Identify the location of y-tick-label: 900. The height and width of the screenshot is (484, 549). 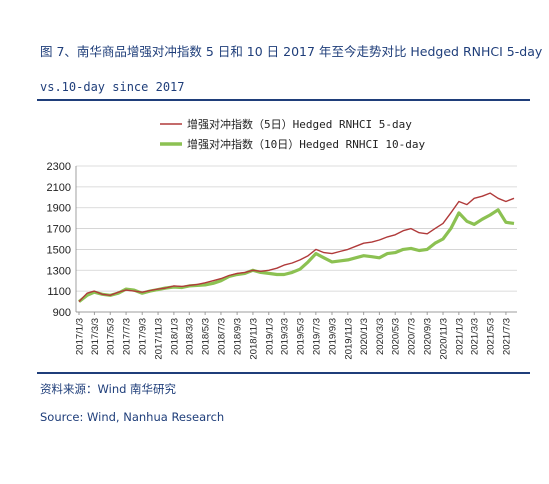
(62, 313).